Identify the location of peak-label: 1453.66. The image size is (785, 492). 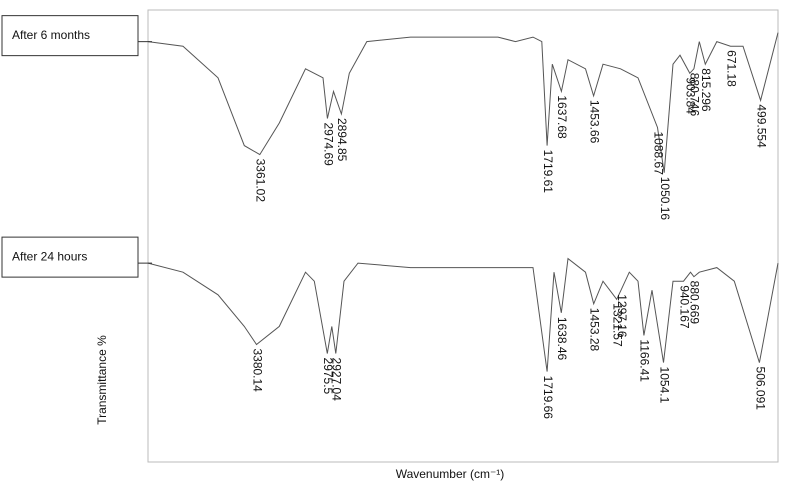
(594, 122).